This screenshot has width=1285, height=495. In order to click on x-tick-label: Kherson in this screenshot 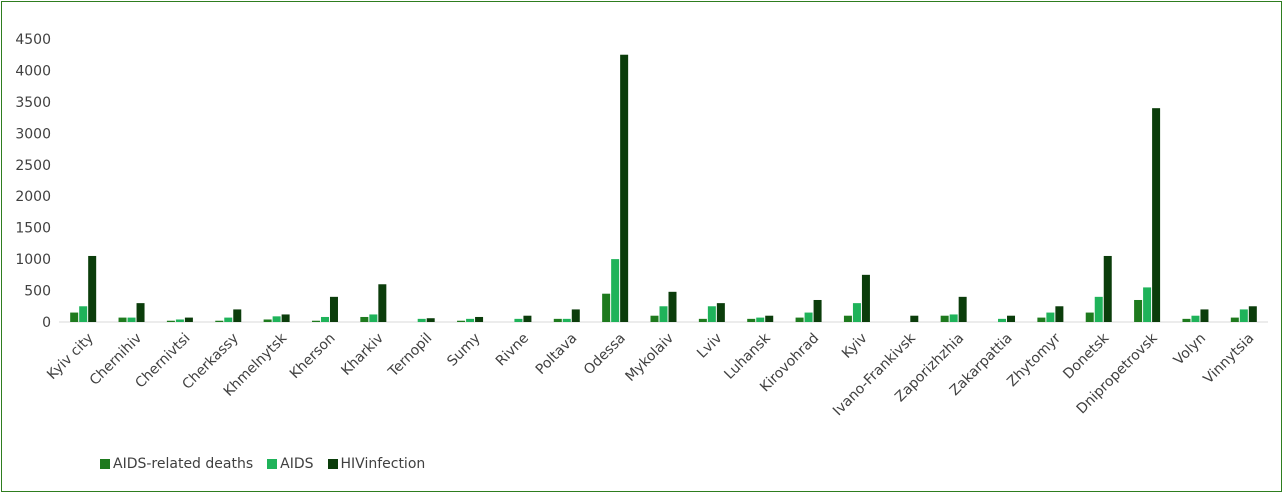, I will do `click(313, 356)`.